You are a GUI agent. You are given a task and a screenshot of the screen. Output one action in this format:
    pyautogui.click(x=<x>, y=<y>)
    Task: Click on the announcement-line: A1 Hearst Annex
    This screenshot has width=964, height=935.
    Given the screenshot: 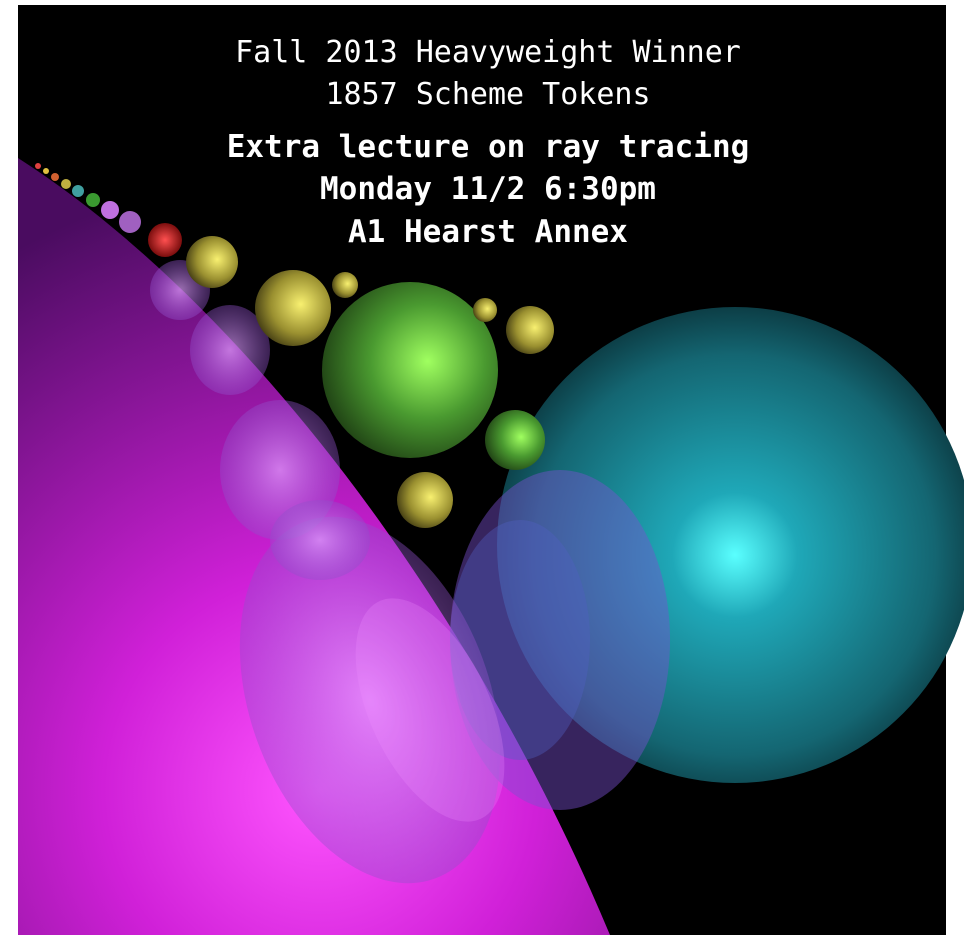 What is the action you would take?
    pyautogui.click(x=488, y=232)
    